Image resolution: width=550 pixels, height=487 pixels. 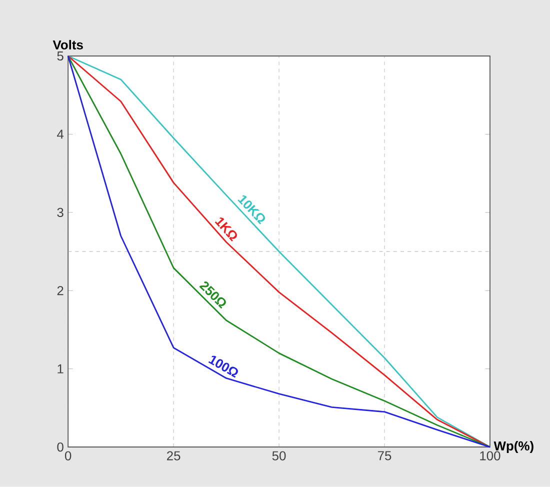 What do you see at coordinates (60, 291) in the screenshot?
I see `y-tick-label: 2` at bounding box center [60, 291].